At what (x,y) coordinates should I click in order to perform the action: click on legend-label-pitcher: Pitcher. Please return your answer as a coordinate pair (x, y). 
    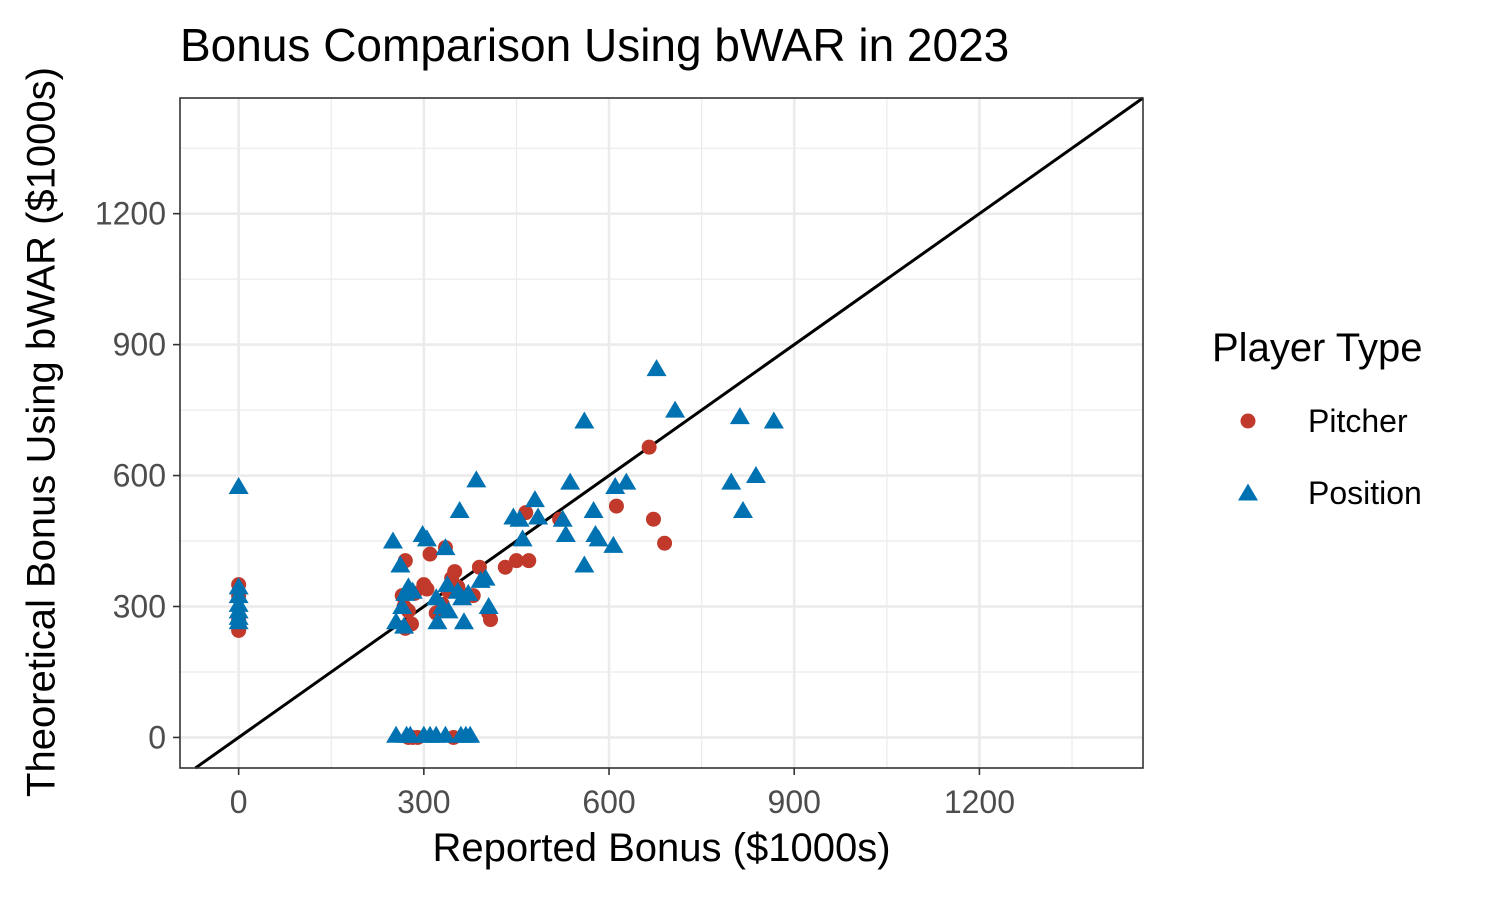
    Looking at the image, I should click on (1358, 420).